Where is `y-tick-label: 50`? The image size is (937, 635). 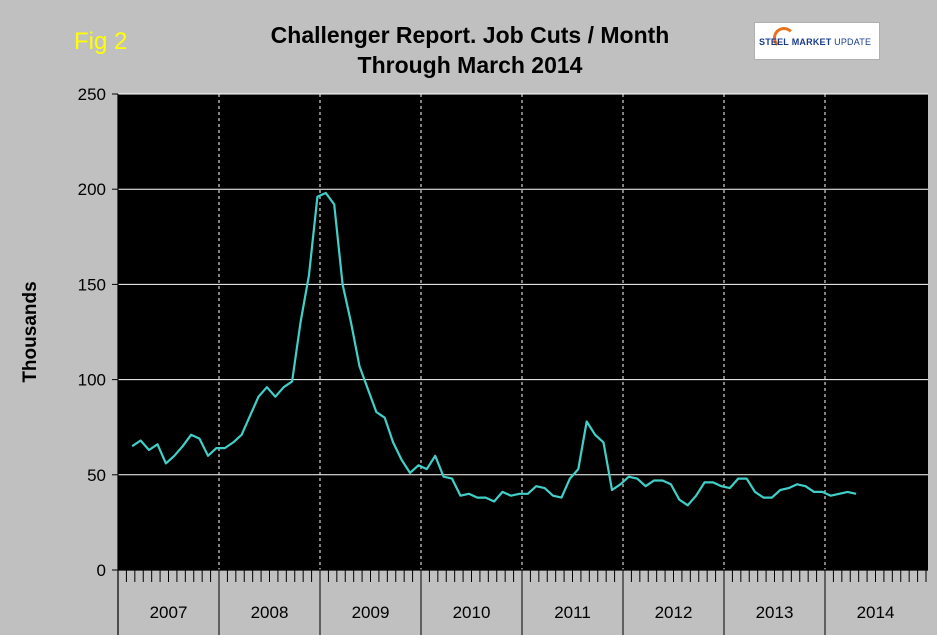 y-tick-label: 50 is located at coordinates (96, 475).